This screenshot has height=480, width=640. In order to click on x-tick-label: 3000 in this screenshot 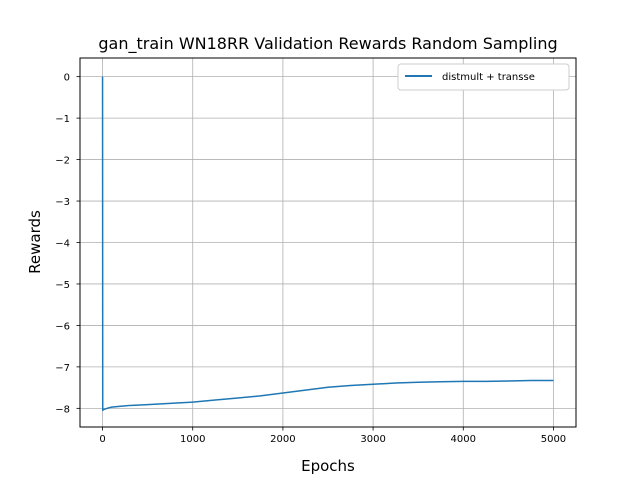, I will do `click(372, 439)`.